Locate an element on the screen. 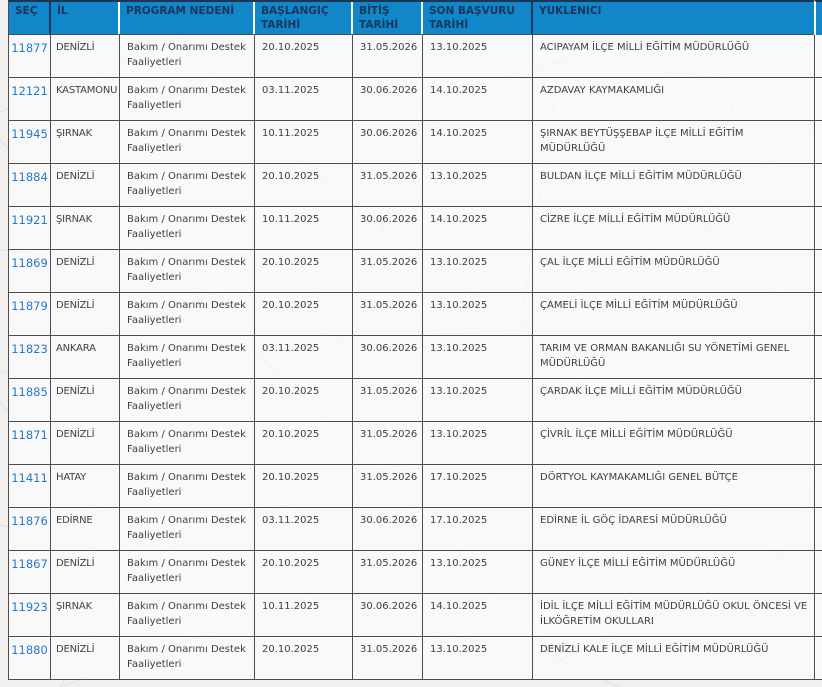  column-header-bitis: BİTİŞ TARİHİ is located at coordinates (388, 18).